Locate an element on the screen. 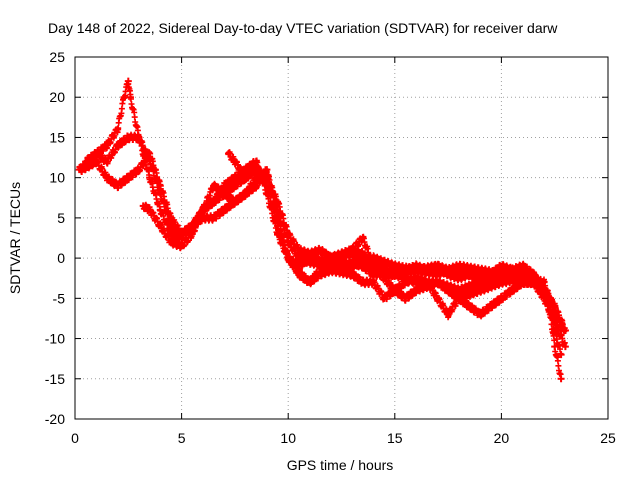 Image resolution: width=640 pixels, height=480 pixels. x-tick-label: 0 is located at coordinates (75, 438).